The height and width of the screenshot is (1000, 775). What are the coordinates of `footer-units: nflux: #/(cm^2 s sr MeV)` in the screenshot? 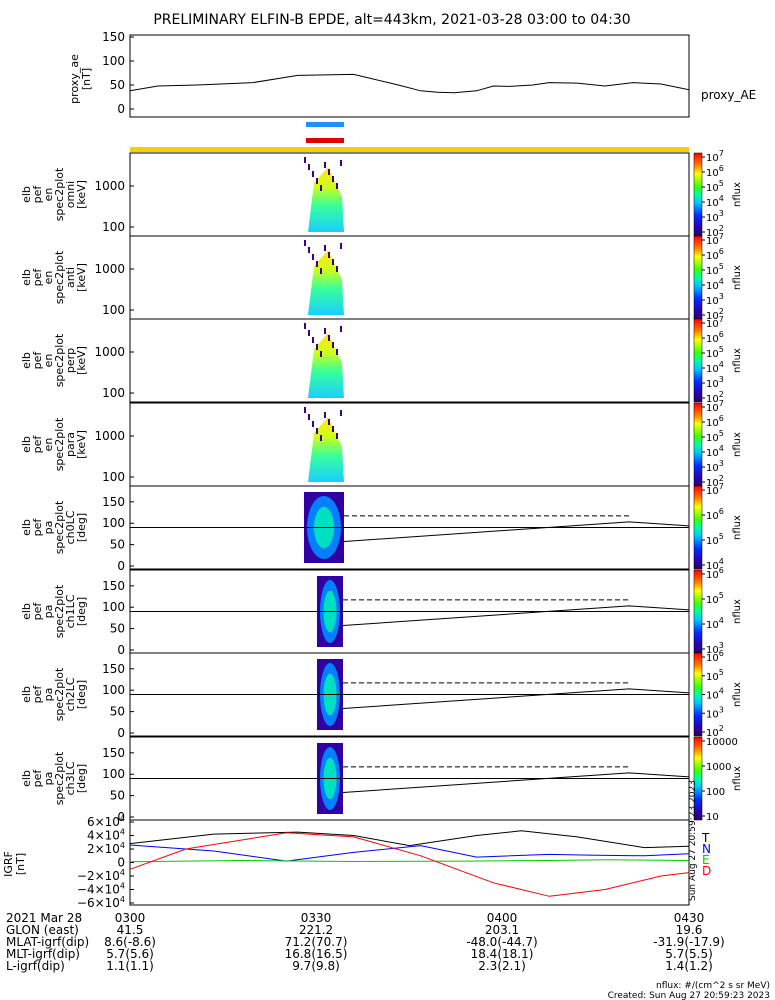 It's located at (713, 986).